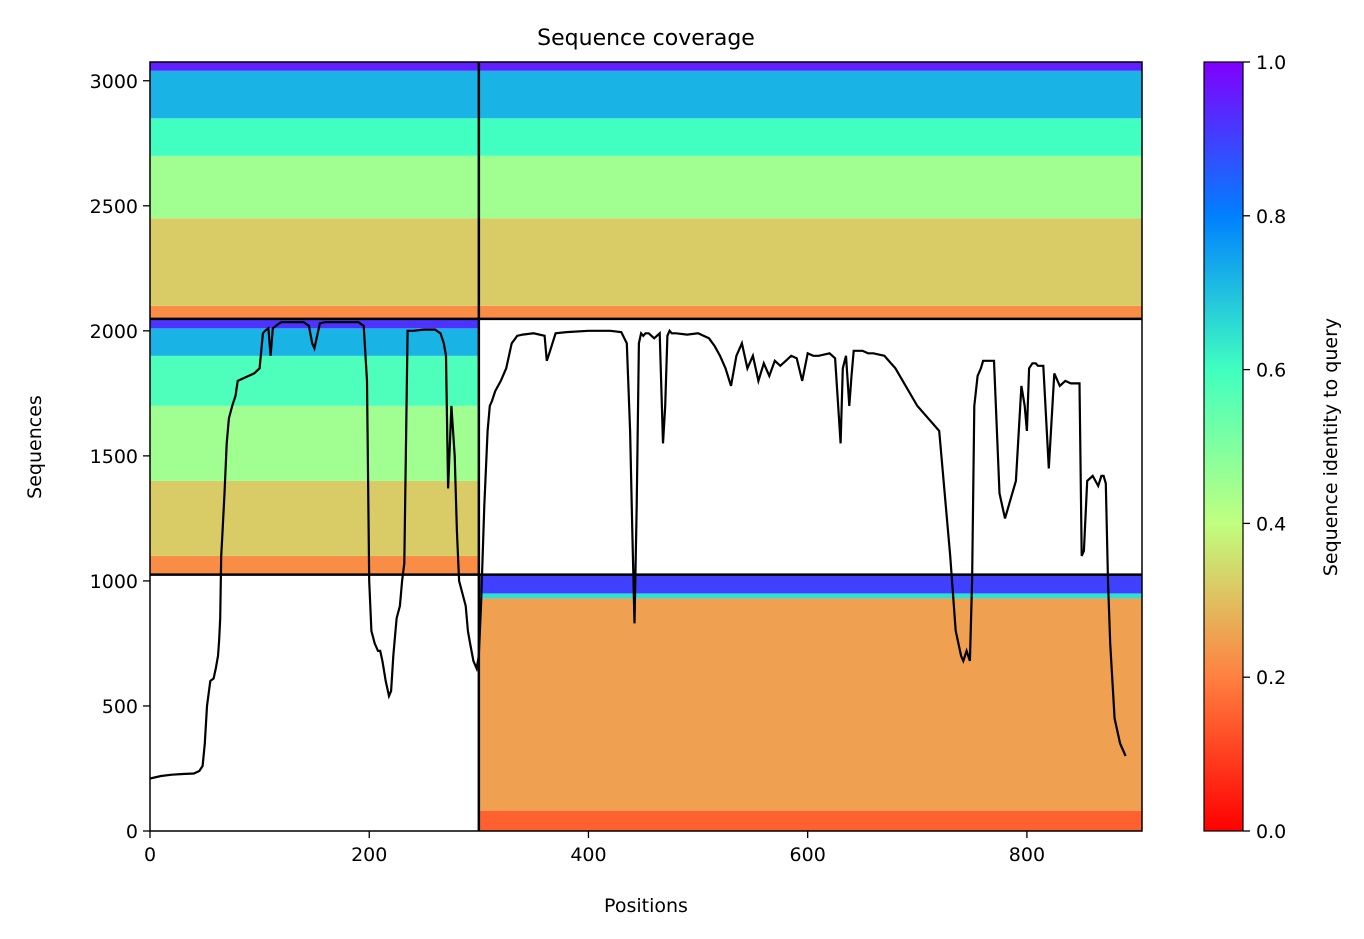  Describe the element at coordinates (1271, 63) in the screenshot. I see `colorbar-tick-label: 1.0` at that location.